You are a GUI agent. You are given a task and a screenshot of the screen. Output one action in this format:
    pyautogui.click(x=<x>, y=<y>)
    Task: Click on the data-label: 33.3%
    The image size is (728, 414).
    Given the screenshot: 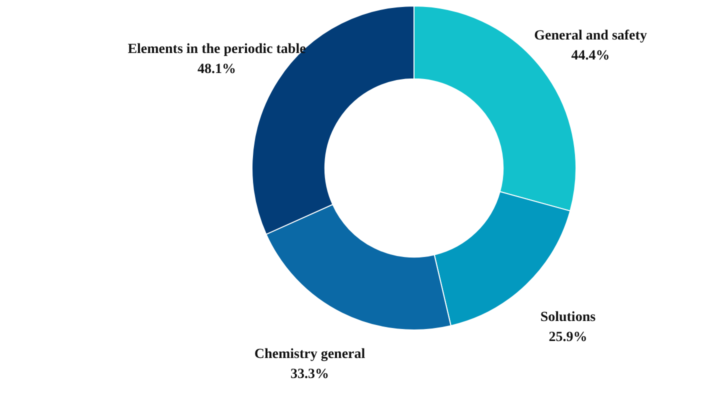 What is the action you would take?
    pyautogui.click(x=309, y=374)
    